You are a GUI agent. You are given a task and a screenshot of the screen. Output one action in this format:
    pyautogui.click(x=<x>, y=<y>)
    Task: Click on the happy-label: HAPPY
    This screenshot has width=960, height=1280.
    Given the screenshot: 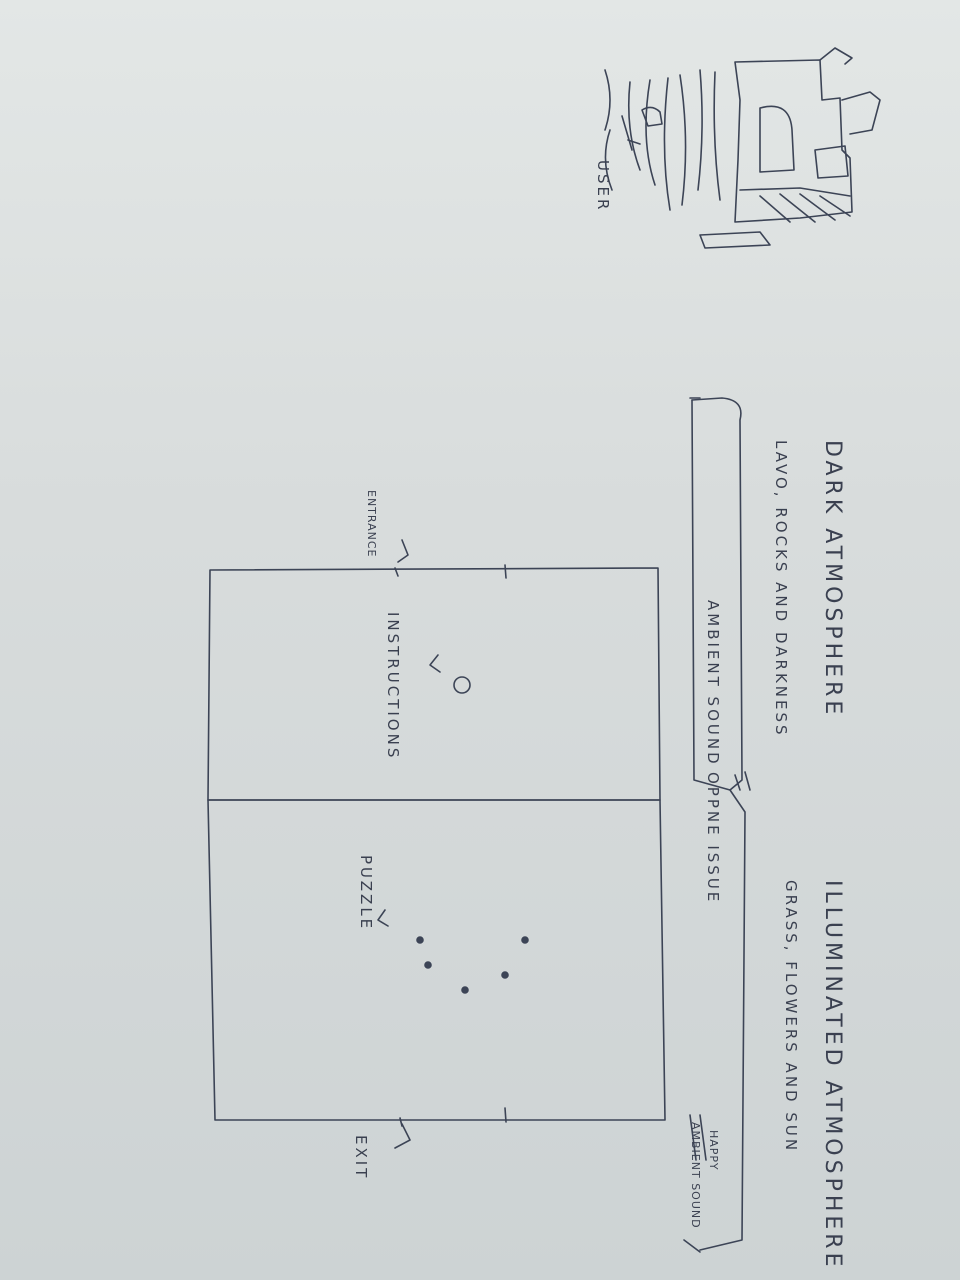 What is the action you would take?
    pyautogui.click(x=713, y=1150)
    